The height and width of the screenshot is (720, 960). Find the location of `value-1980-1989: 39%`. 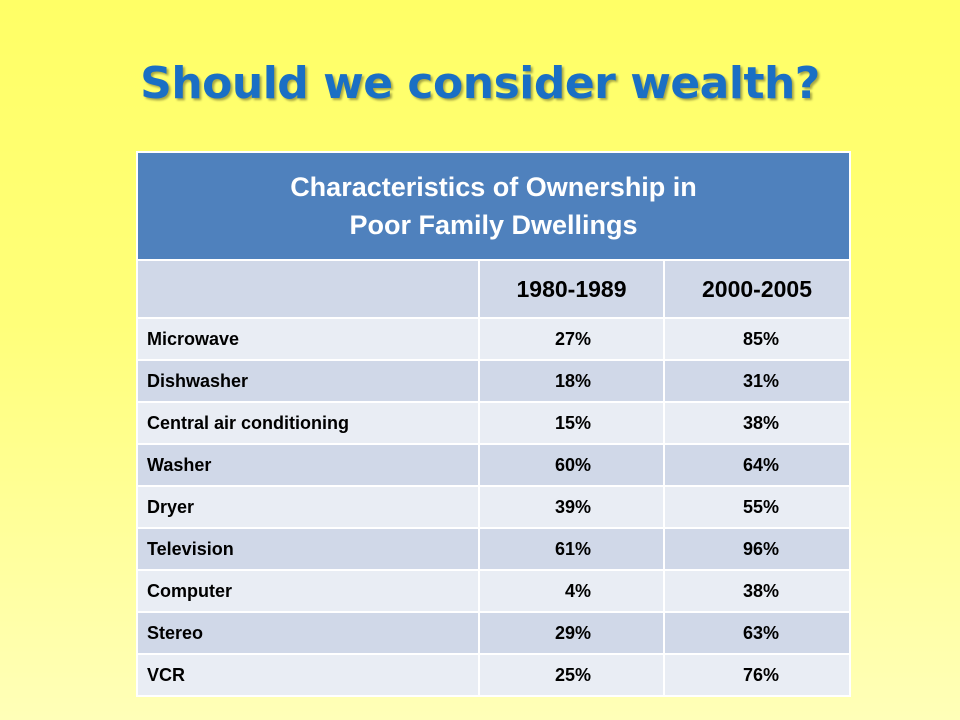

value-1980-1989: 39% is located at coordinates (571, 507).